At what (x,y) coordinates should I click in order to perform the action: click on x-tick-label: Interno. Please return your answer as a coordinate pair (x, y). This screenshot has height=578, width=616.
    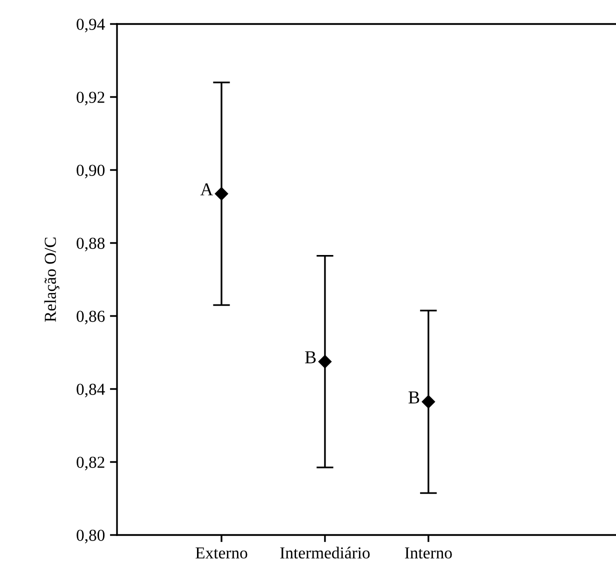
    Looking at the image, I should click on (428, 553).